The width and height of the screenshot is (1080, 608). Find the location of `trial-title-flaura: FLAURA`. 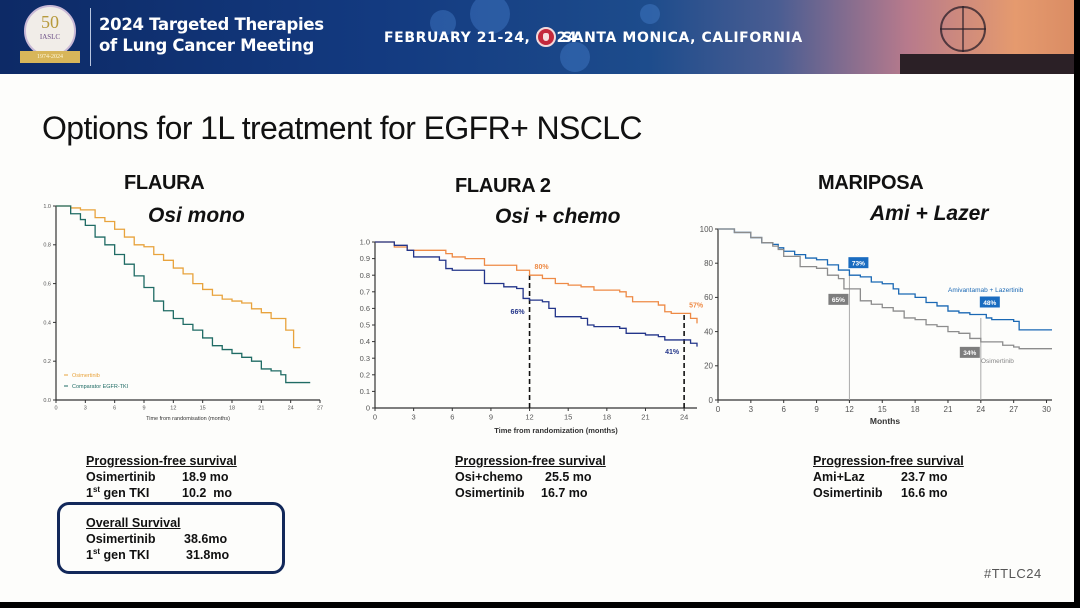

trial-title-flaura: FLAURA is located at coordinates (164, 183).